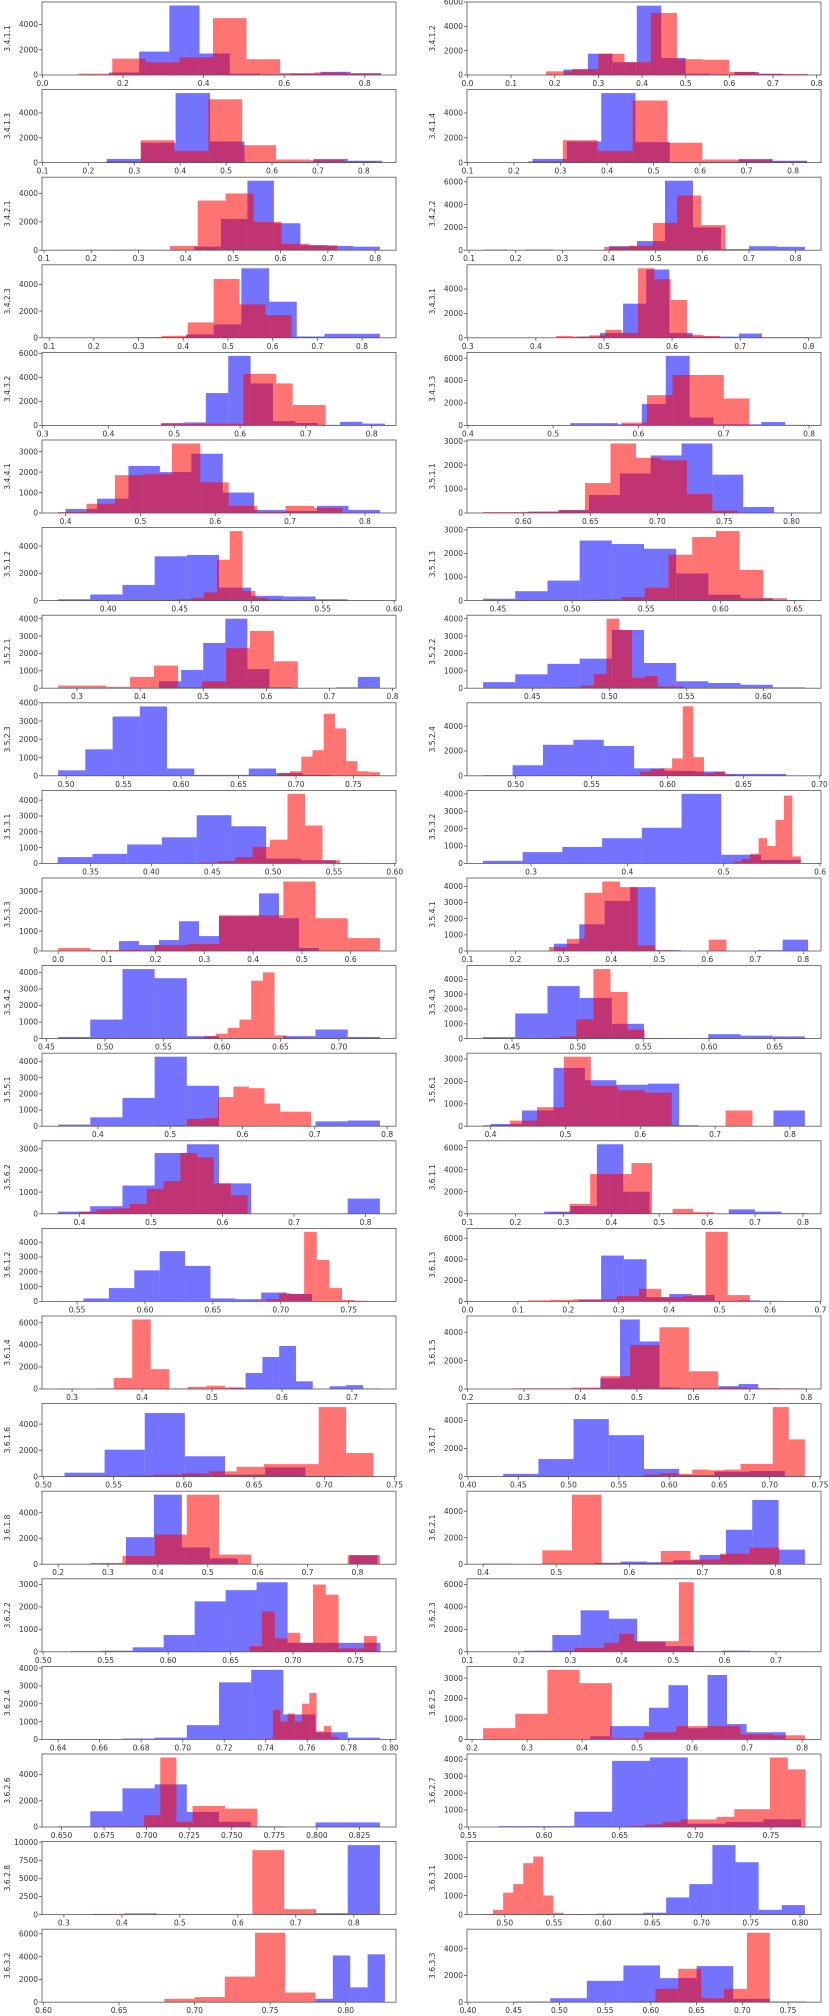  Describe the element at coordinates (750, 1923) in the screenshot. I see `x-tick-label: 0.75` at that location.